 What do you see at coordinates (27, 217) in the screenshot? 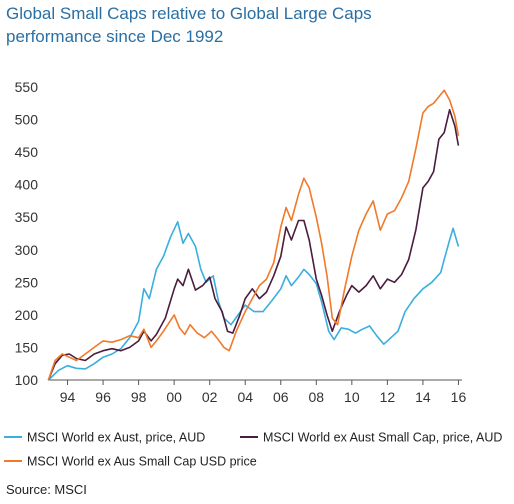
I see `y-tick-label: 350` at bounding box center [27, 217].